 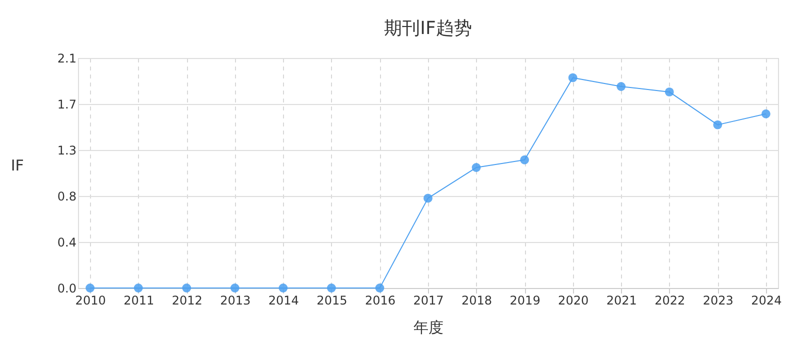 What do you see at coordinates (332, 301) in the screenshot?
I see `x-tick-label: 2015` at bounding box center [332, 301].